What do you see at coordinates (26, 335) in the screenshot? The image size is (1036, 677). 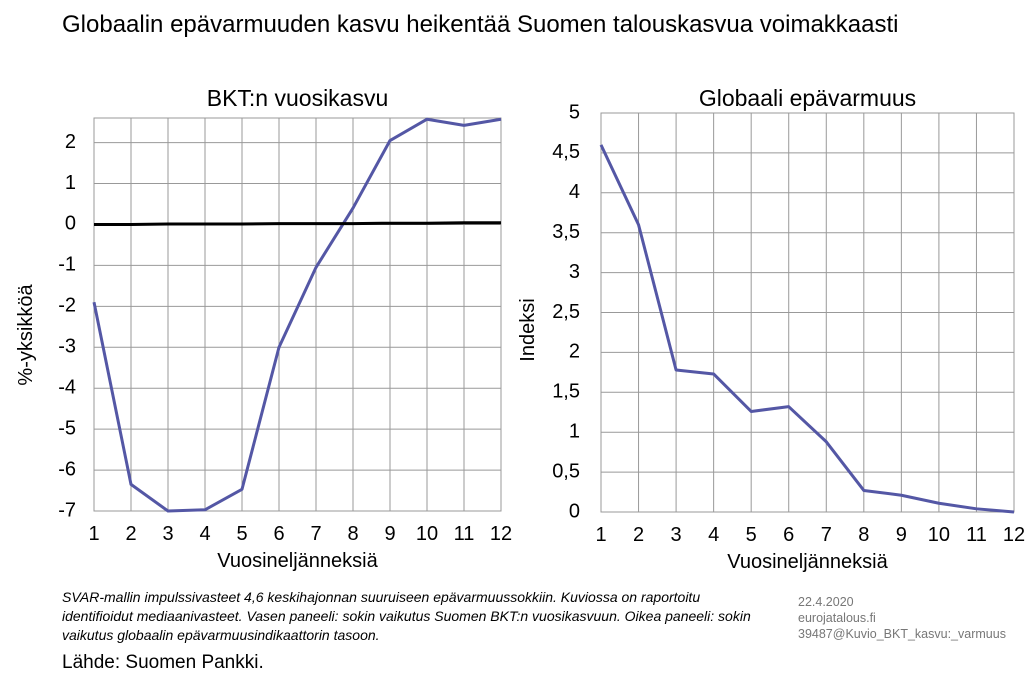 I see `y-axis-label: %-yksikköä` at bounding box center [26, 335].